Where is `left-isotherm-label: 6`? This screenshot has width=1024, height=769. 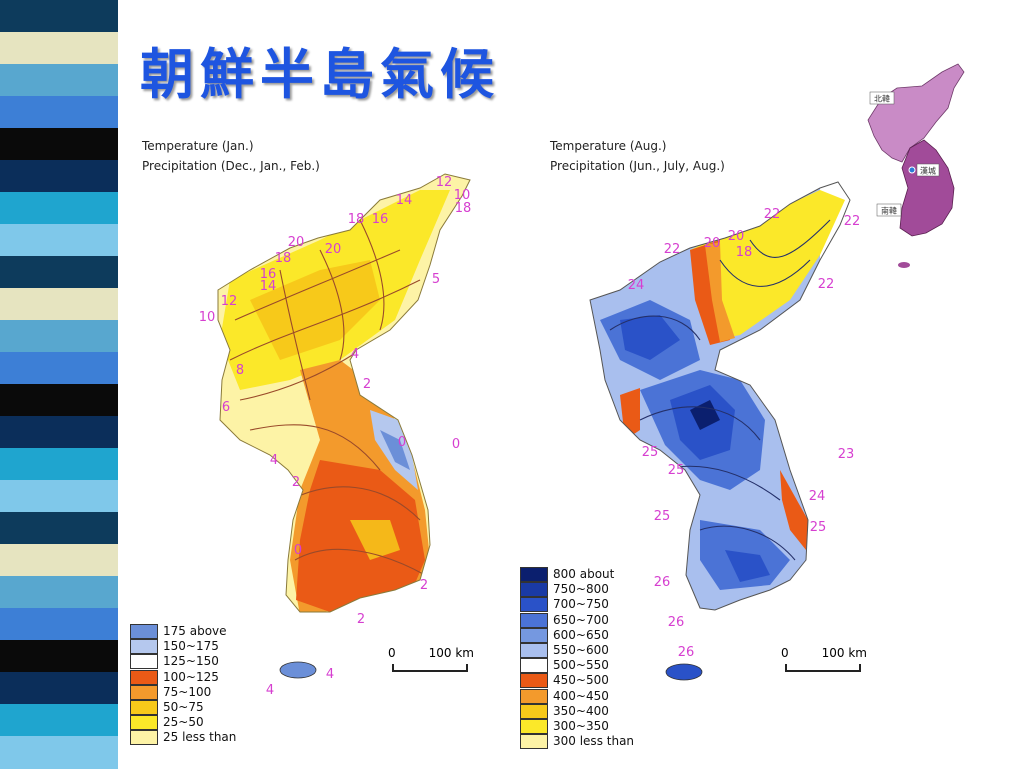
left-isotherm-label: 6 is located at coordinates (226, 407).